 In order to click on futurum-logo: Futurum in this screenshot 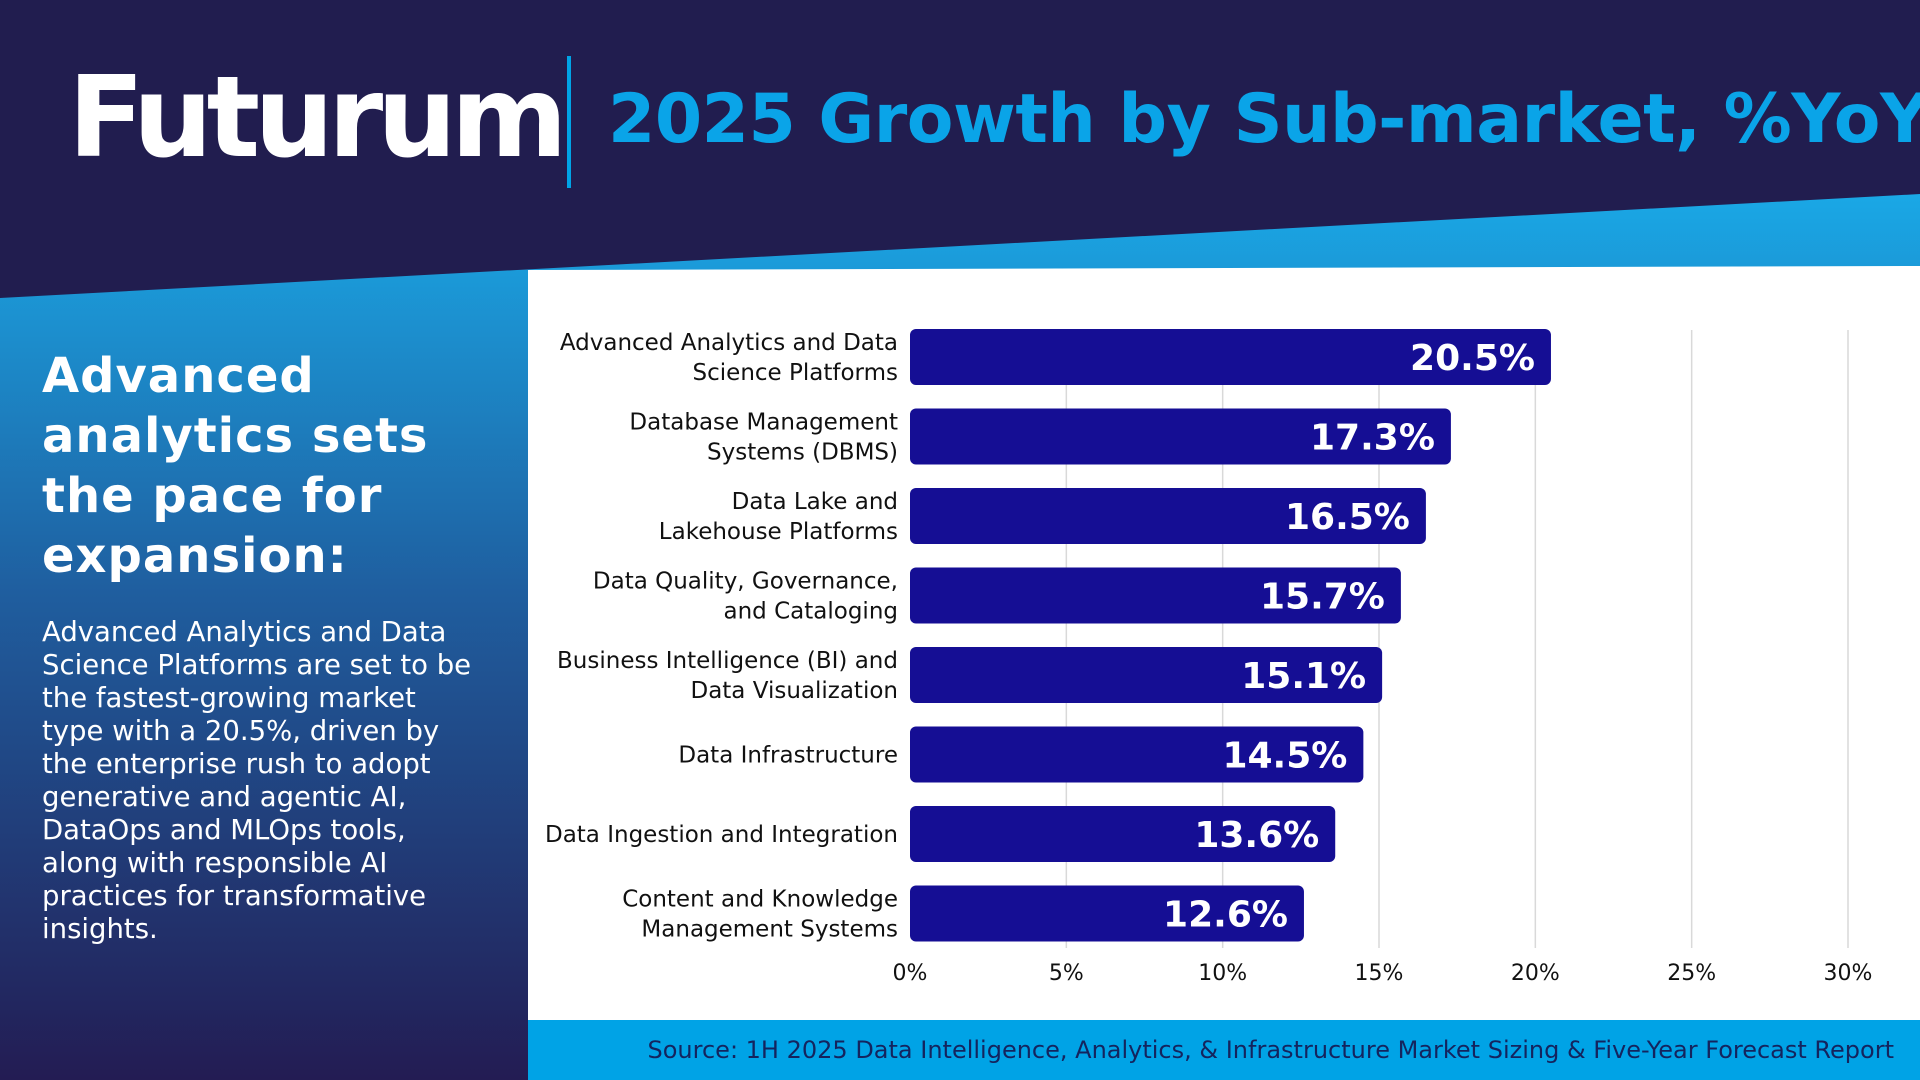, I will do `click(318, 118)`.